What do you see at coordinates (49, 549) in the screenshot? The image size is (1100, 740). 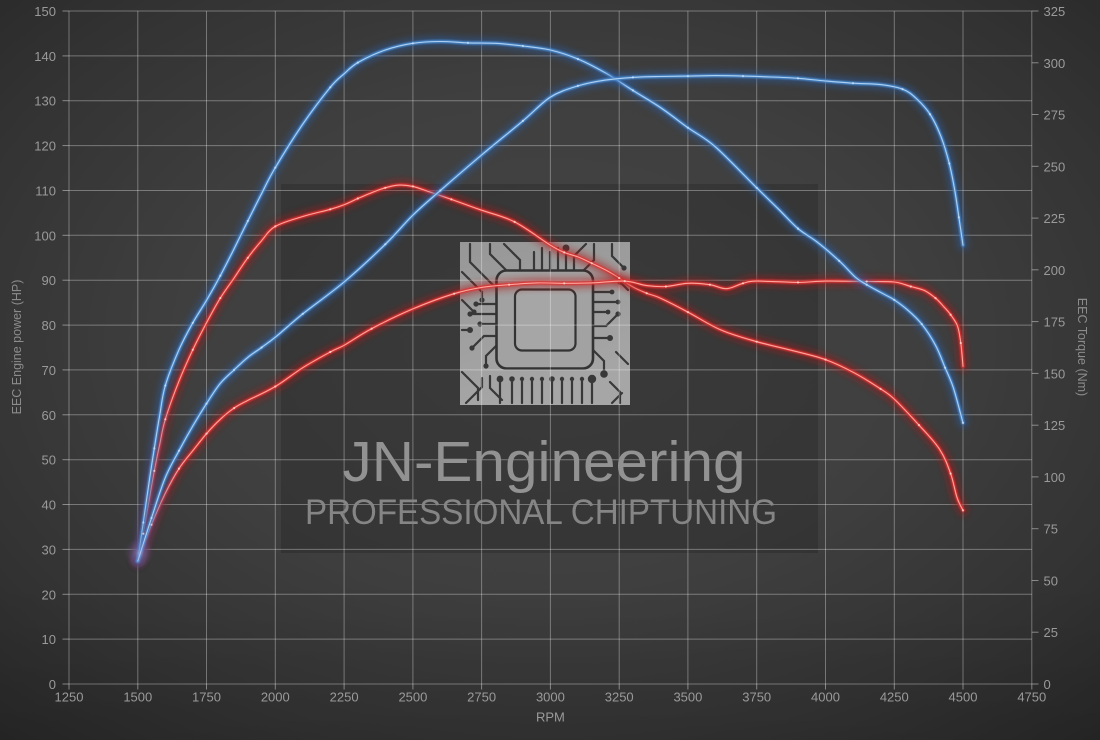 I see `svg-text: 30` at bounding box center [49, 549].